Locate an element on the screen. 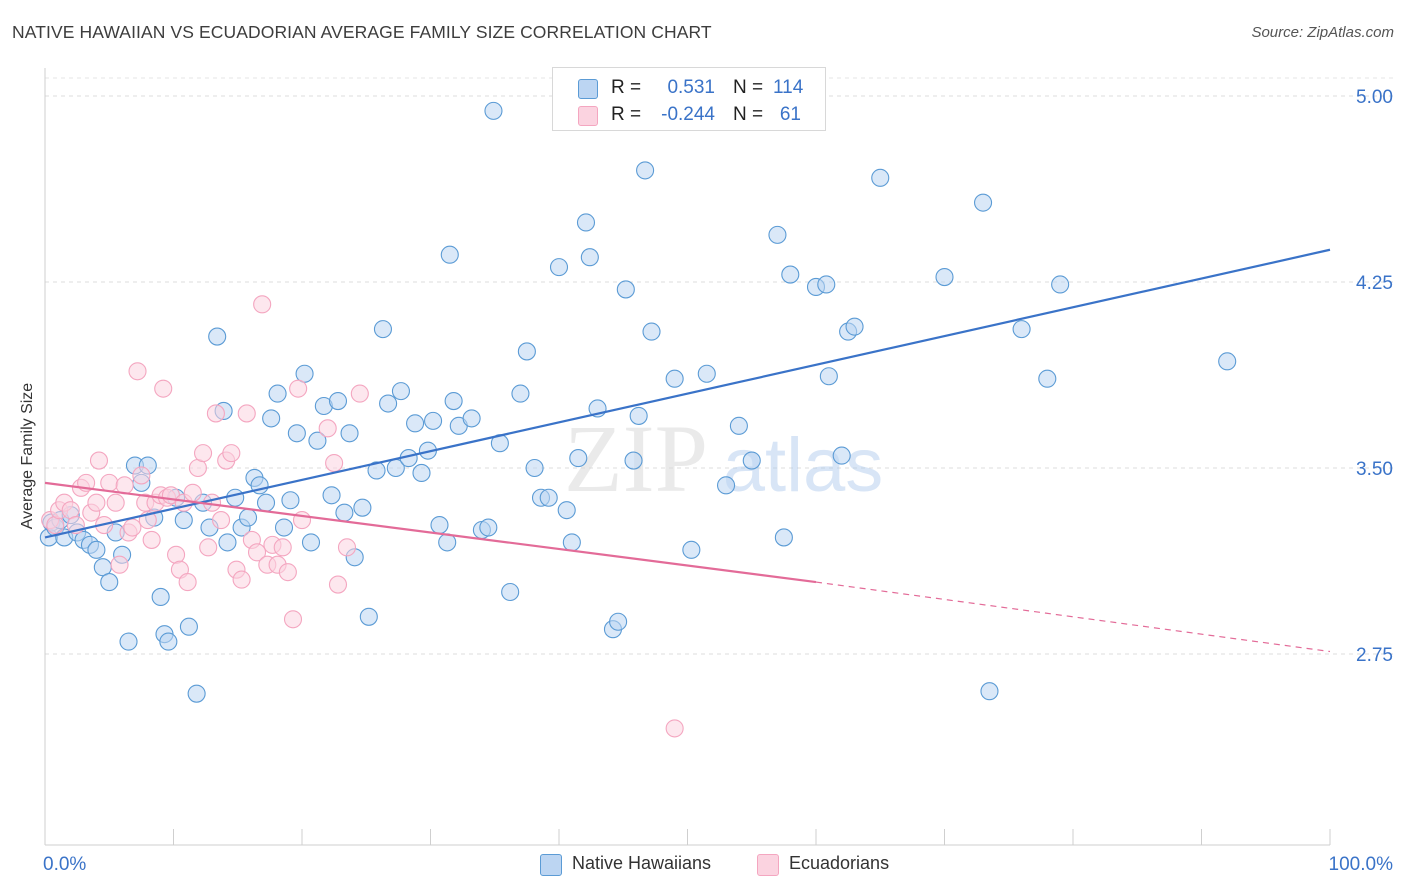  stats-swatch-pink is located at coordinates (588, 116).